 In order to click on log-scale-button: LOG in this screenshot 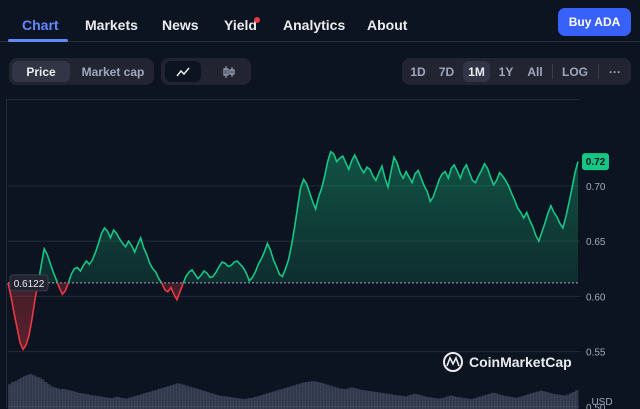, I will do `click(575, 71)`.